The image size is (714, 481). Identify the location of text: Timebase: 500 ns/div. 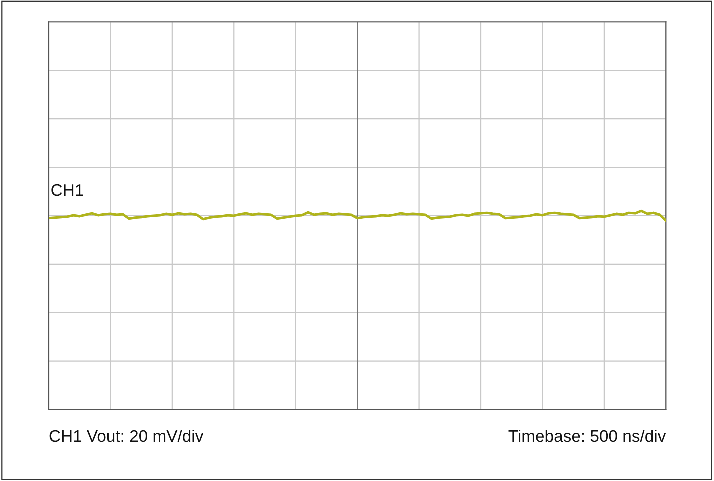
(587, 436).